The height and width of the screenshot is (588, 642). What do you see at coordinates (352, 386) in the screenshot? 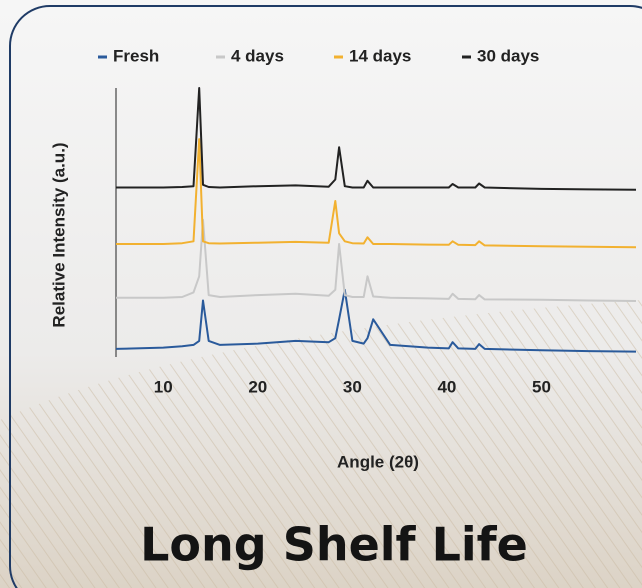
I see `x-tick-label: 30` at bounding box center [352, 386].